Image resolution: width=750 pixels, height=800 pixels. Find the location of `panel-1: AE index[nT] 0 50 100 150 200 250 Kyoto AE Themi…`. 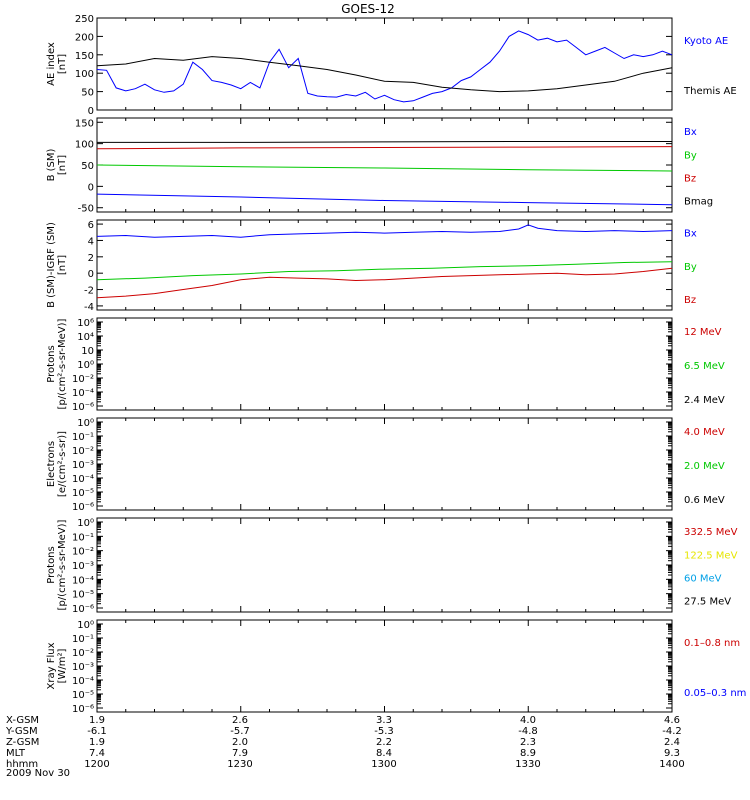

panel-1: AE index[nT] 0 50 100 150 200 250 Kyoto AE Themi… is located at coordinates (391, 65).